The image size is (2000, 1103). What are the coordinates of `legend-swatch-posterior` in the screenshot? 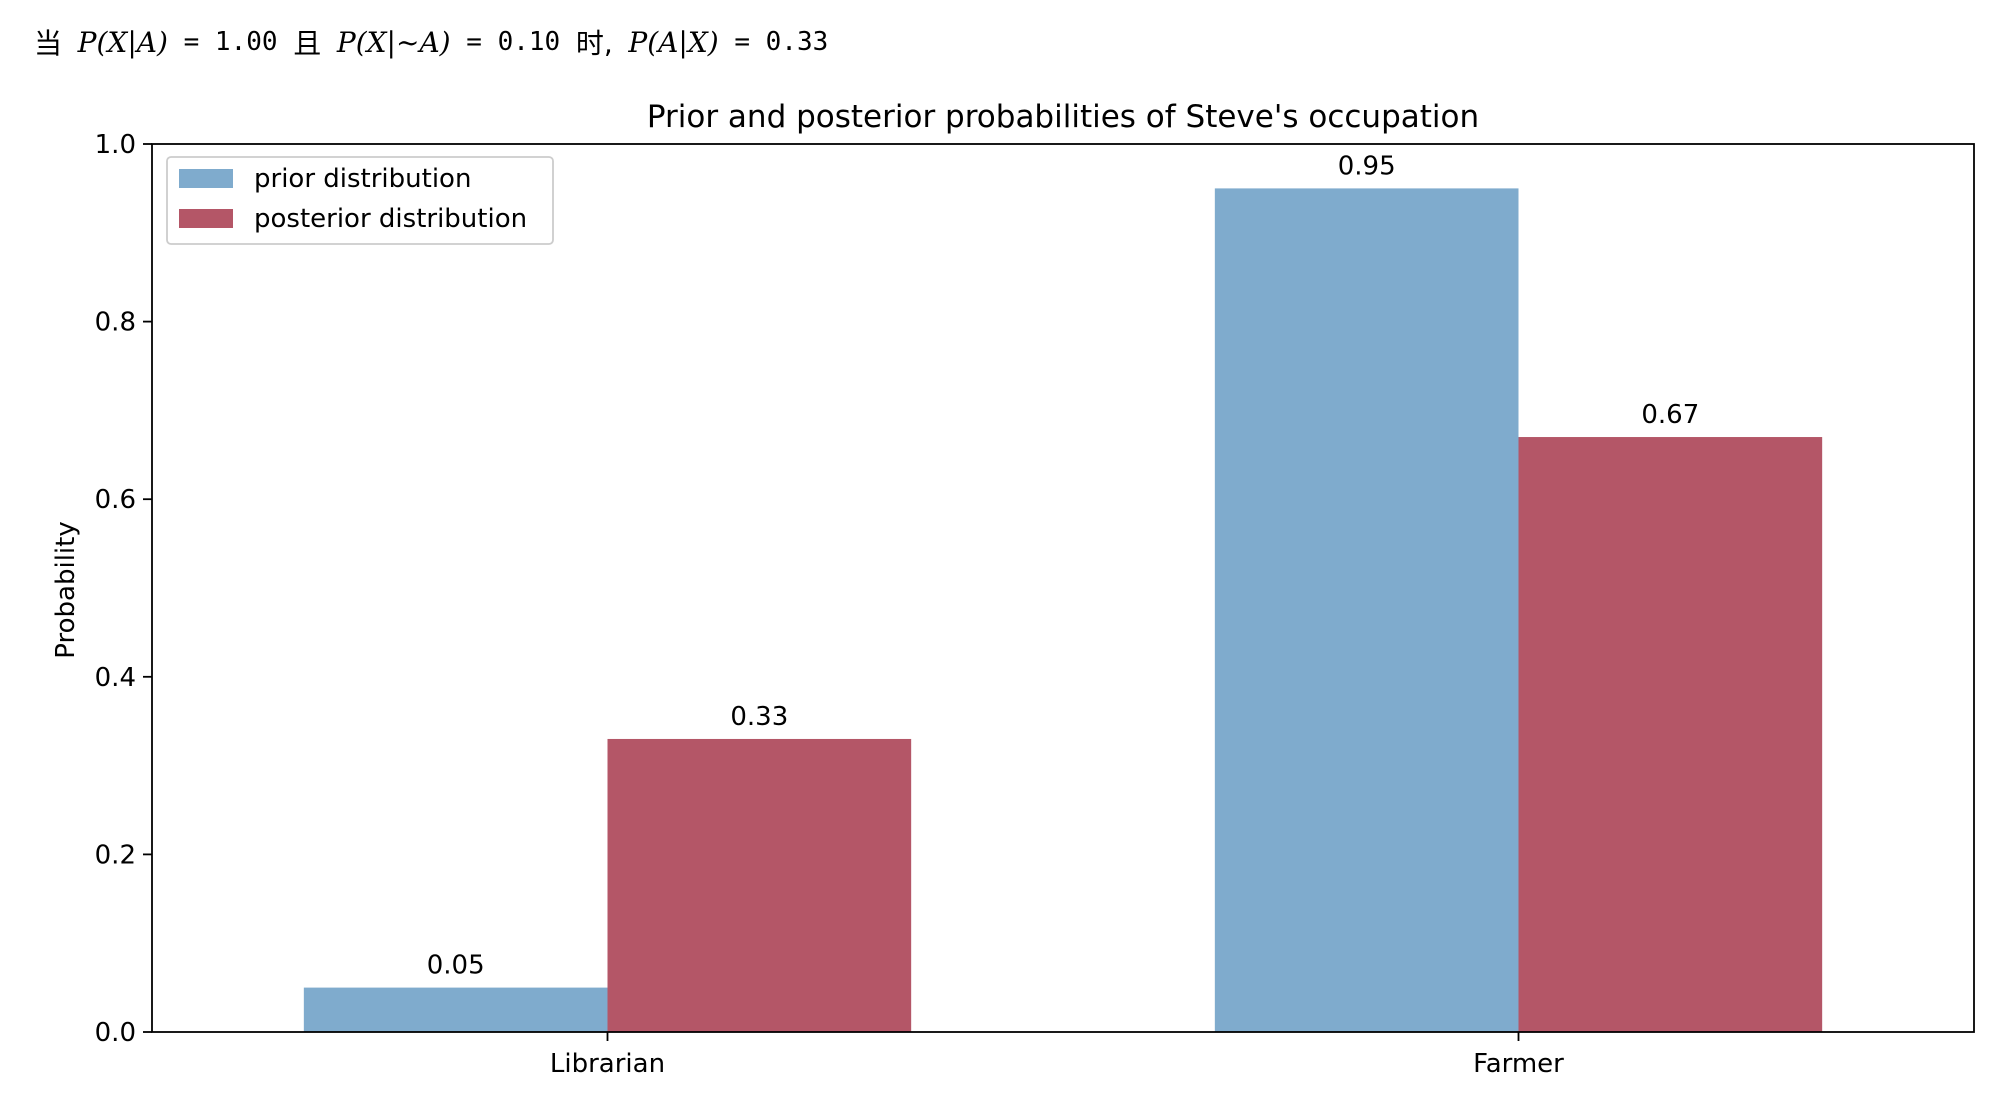 It's located at (206, 218).